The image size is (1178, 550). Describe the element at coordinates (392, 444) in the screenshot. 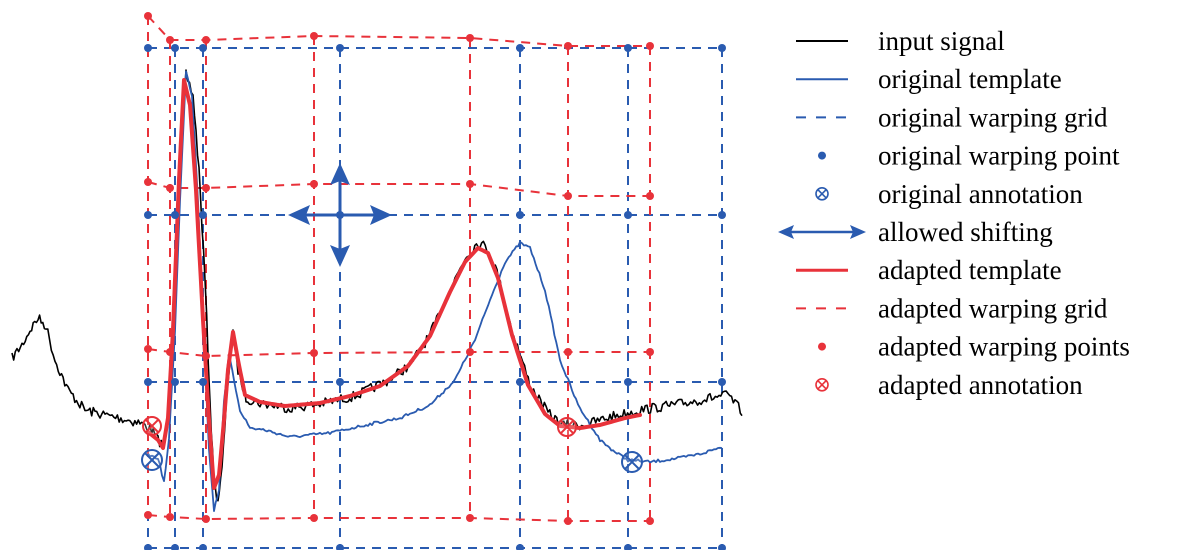

I see `annotations` at that location.